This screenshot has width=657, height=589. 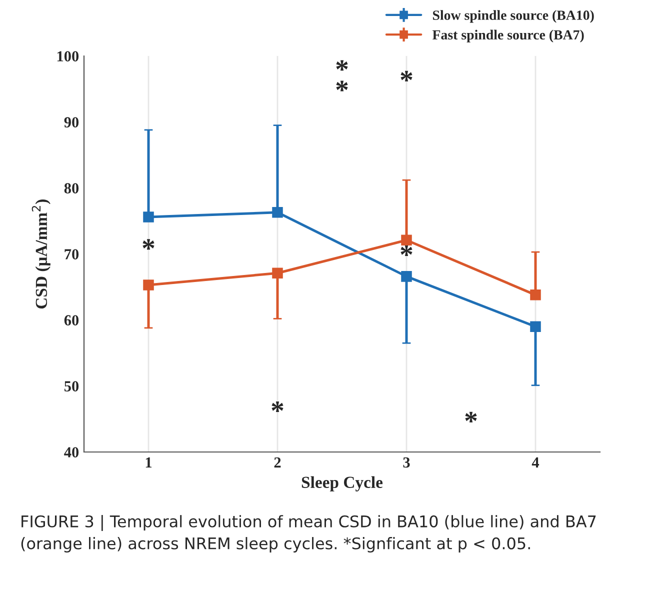 What do you see at coordinates (308, 533) in the screenshot?
I see `caption: FIGURE 3 | Temporal evolution of mean CSD in BA10 (blue line) and BA7 (orange line) across NREM sleep cycles. *Signficant at p < 0.05.` at bounding box center [308, 533].